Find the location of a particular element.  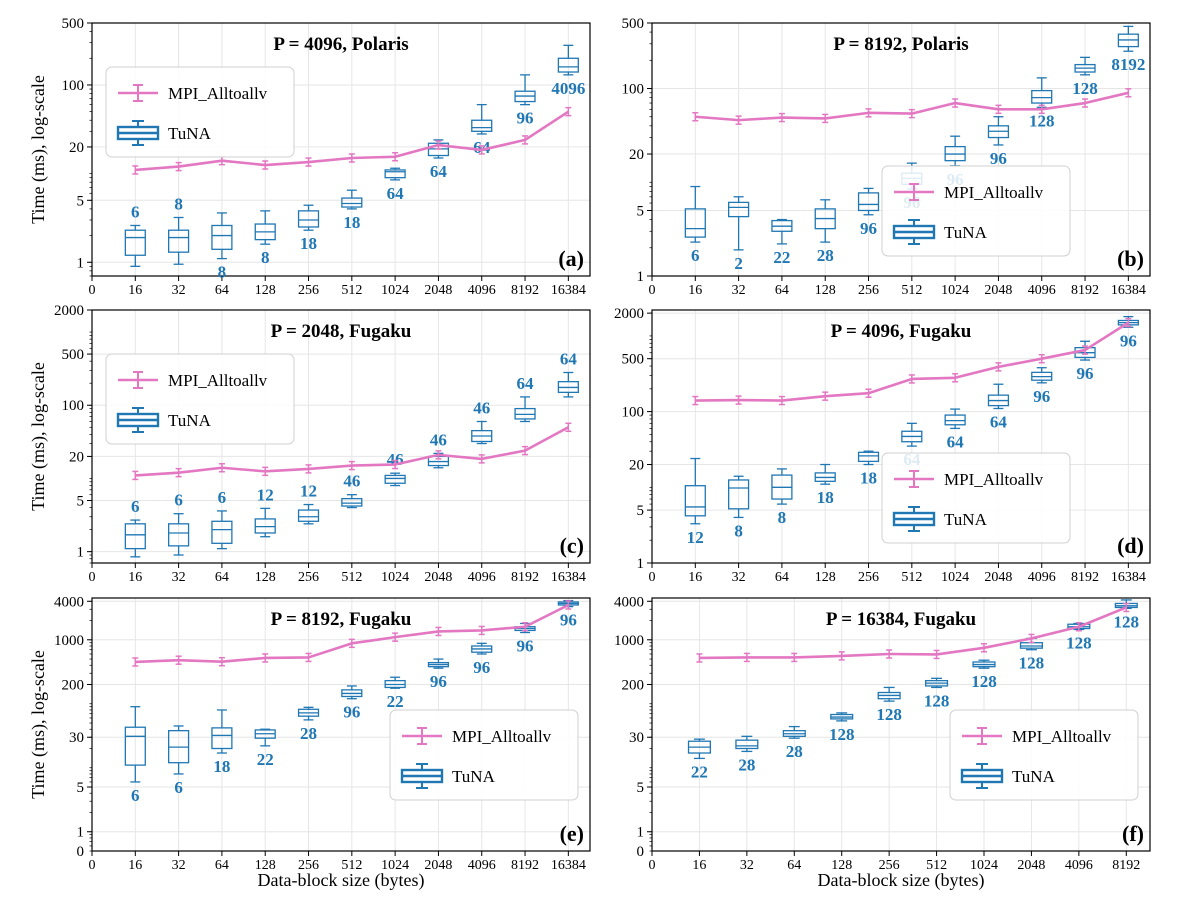

panel-label: (e) is located at coordinates (572, 833).